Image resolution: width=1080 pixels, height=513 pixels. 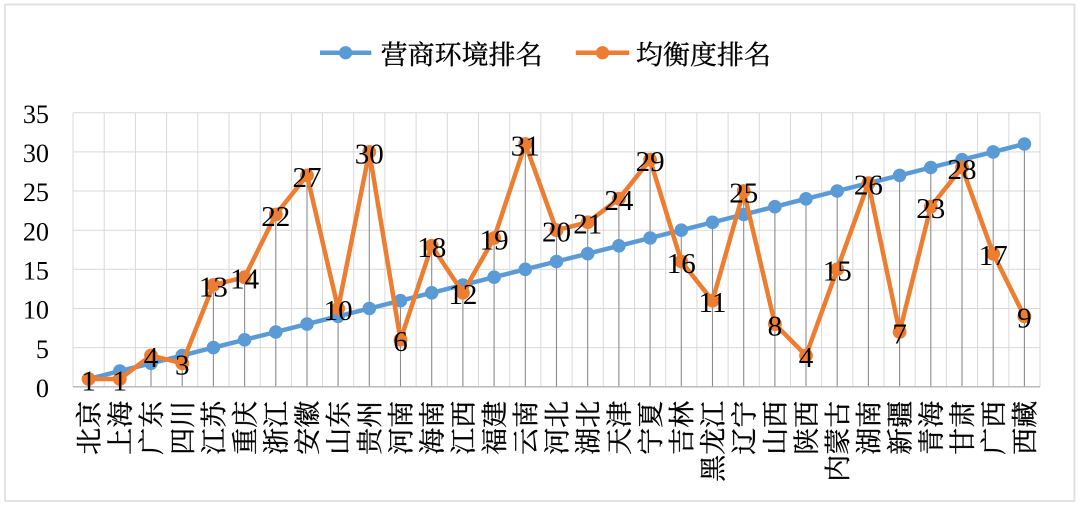 What do you see at coordinates (307, 178) in the screenshot?
I see `svg-text: 27` at bounding box center [307, 178].